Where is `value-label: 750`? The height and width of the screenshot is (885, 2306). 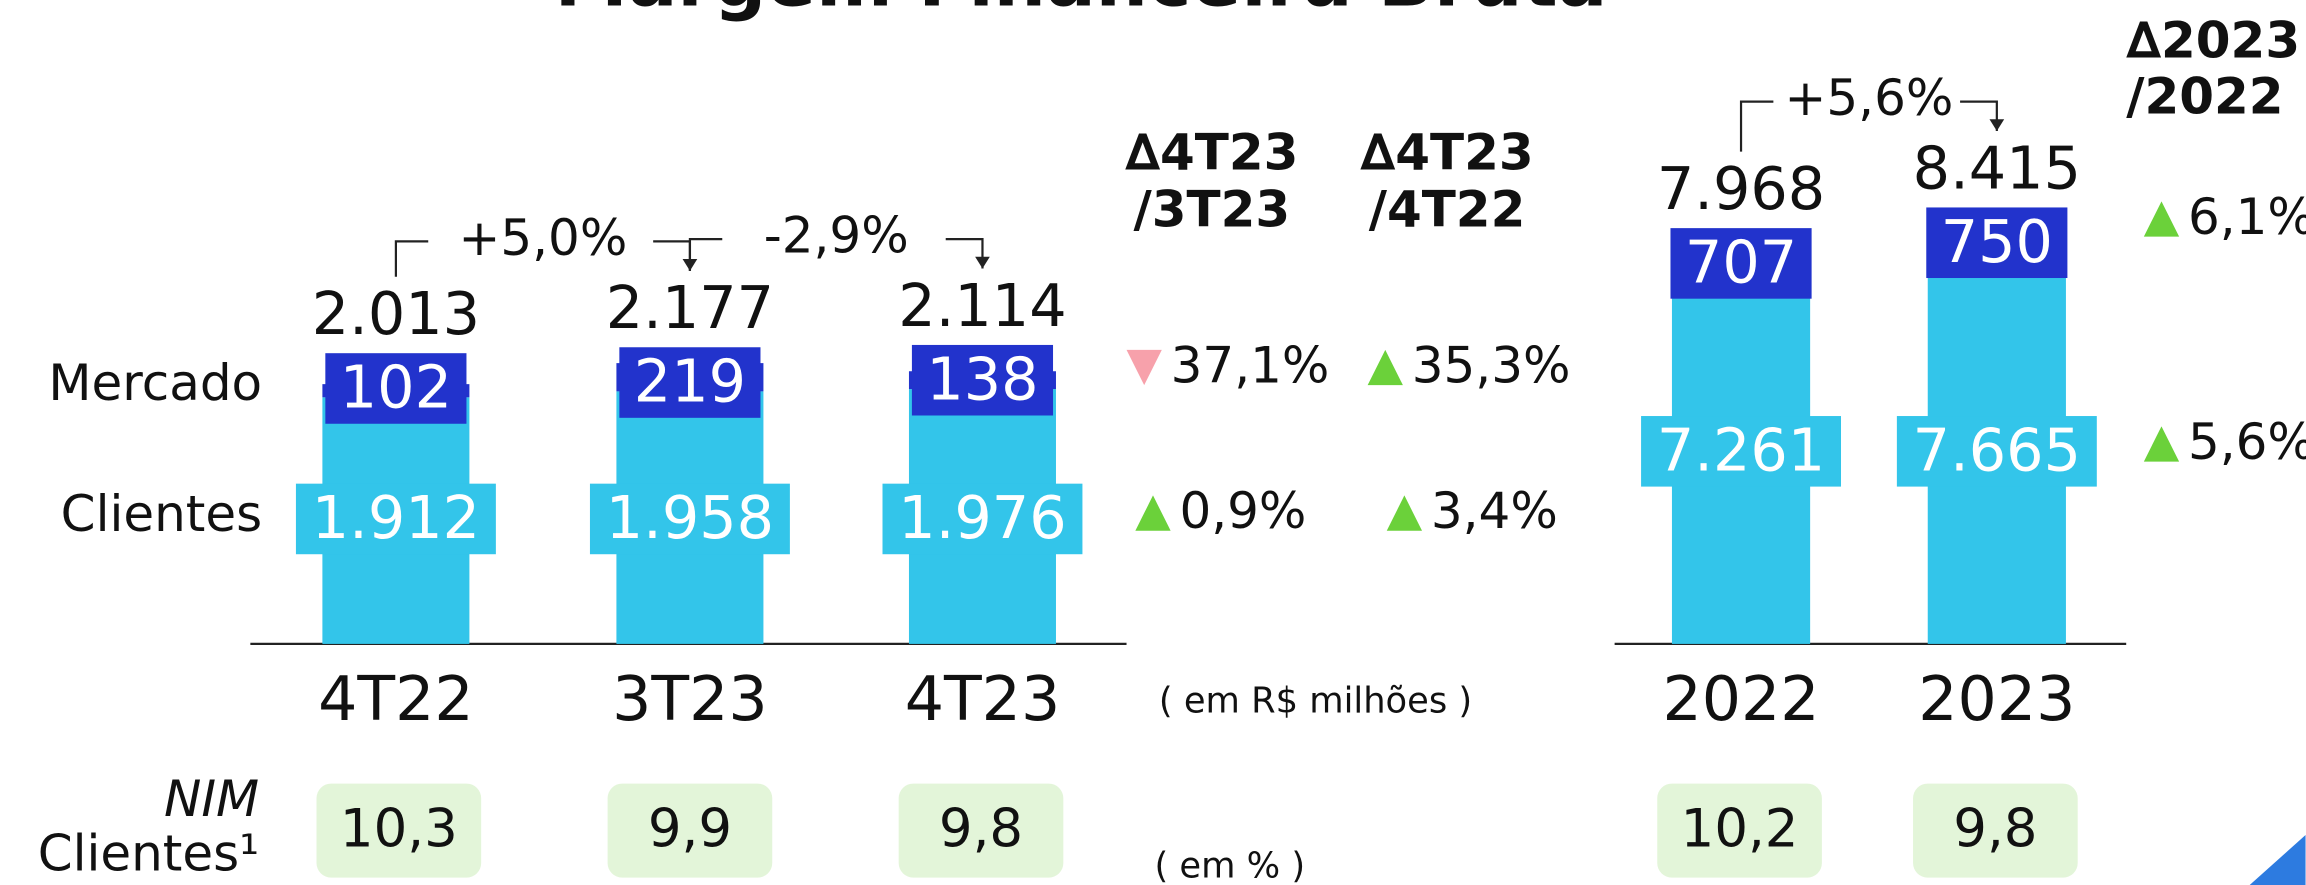 value-label: 750 is located at coordinates (1997, 241).